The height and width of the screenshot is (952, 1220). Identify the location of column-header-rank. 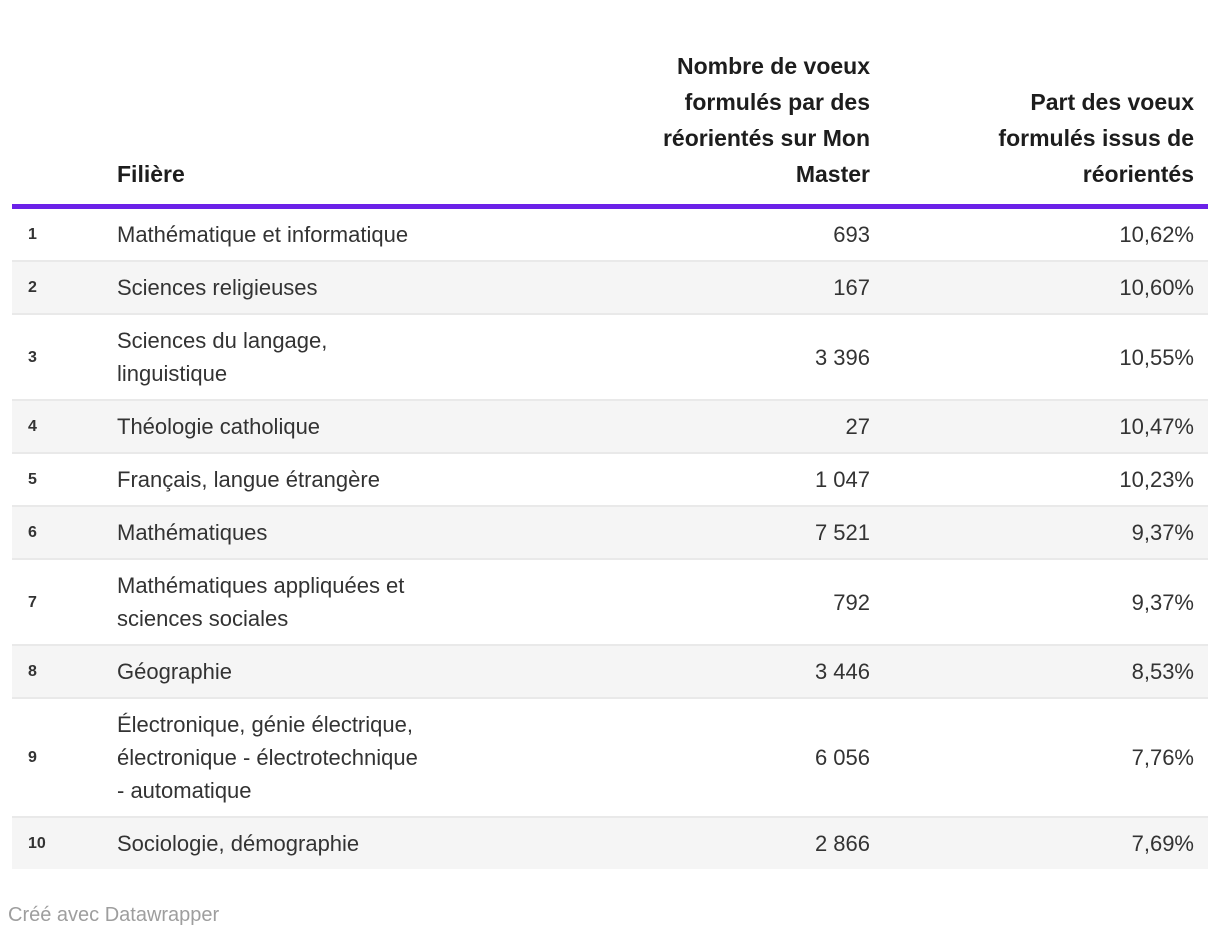
(64, 128).